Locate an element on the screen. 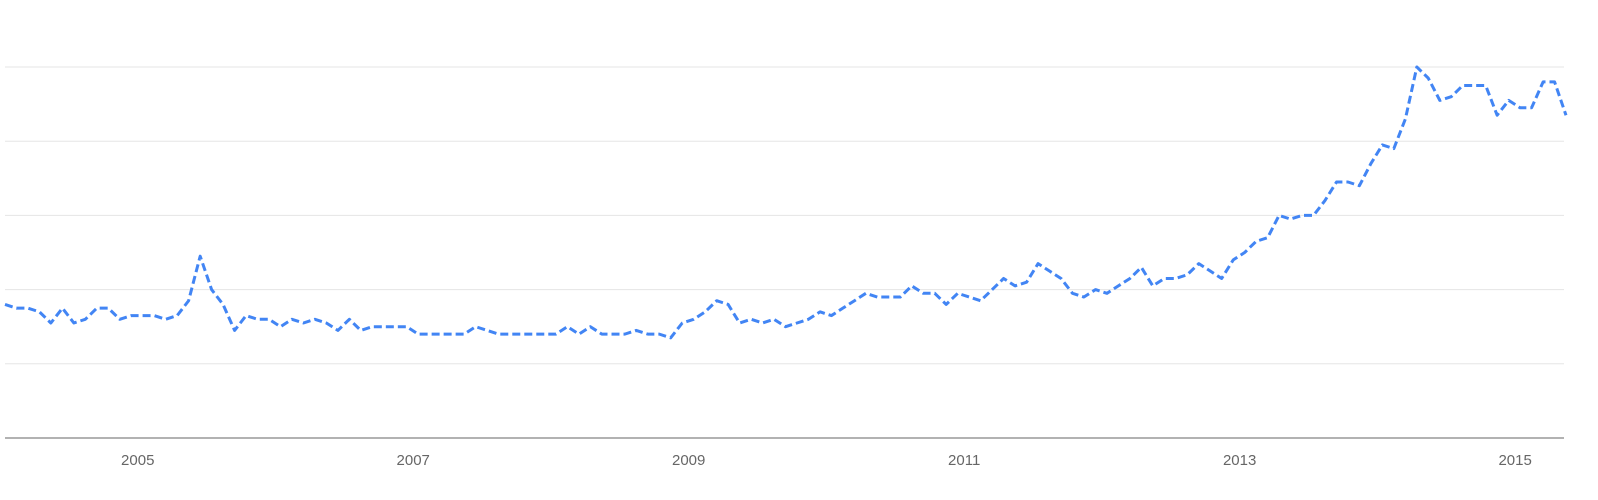  x-tick-label: 2011 is located at coordinates (964, 460).